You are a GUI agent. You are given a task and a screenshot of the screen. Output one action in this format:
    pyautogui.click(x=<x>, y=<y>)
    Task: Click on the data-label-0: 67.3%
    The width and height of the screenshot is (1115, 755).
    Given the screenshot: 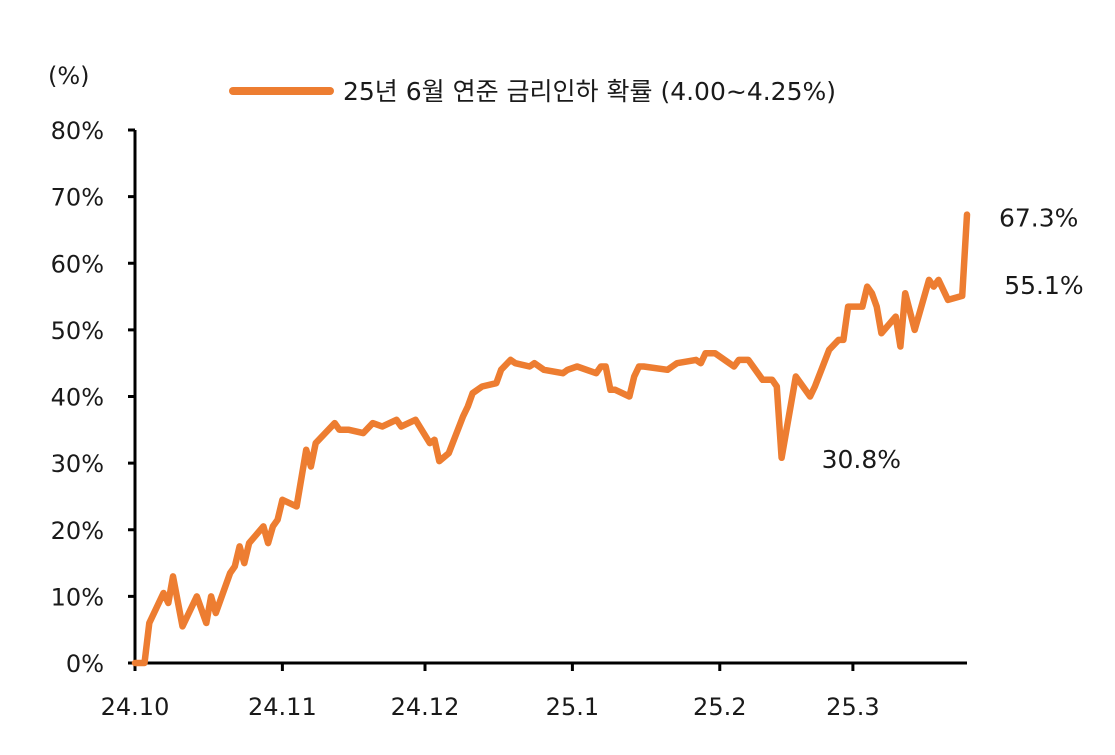 What is the action you would take?
    pyautogui.click(x=1038, y=218)
    